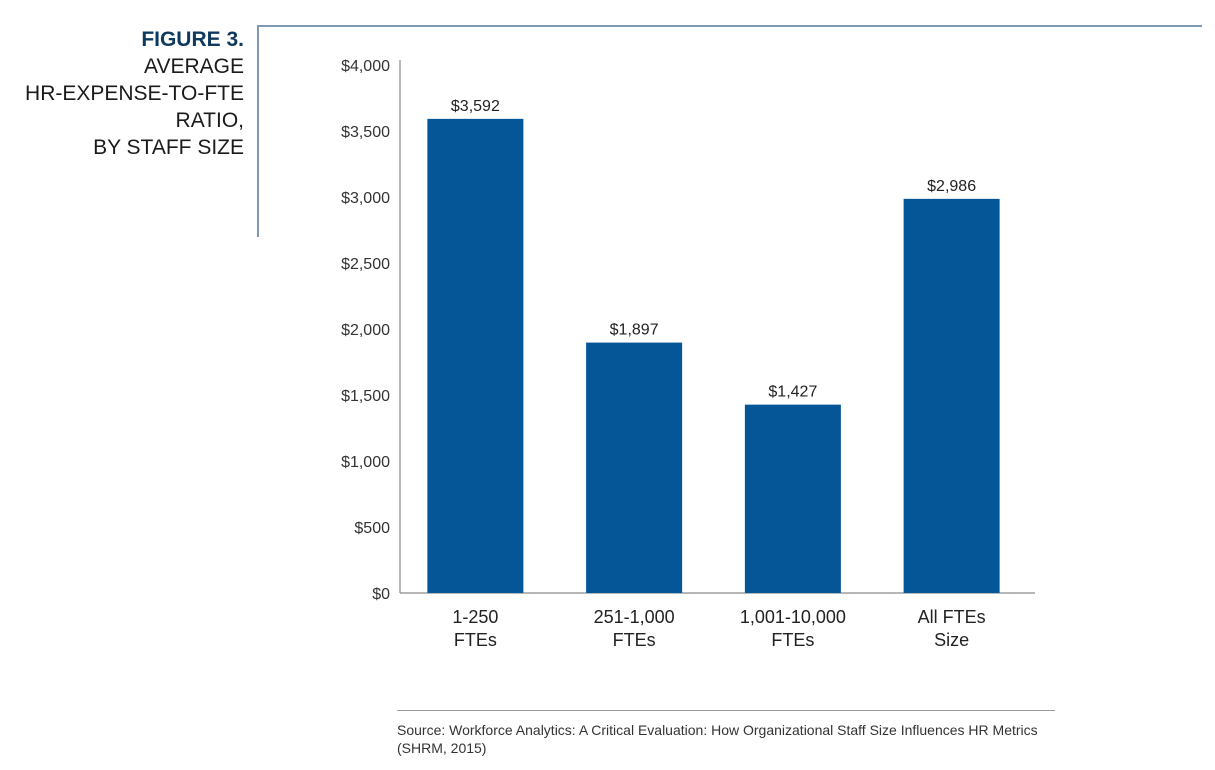 The image size is (1215, 770). What do you see at coordinates (729, 26) in the screenshot?
I see `frame-horizontal-rule` at bounding box center [729, 26].